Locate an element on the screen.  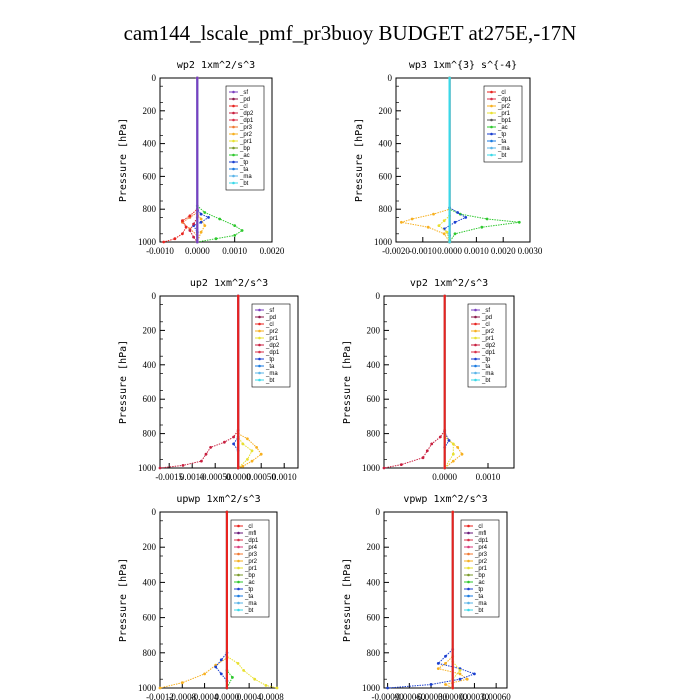
series-line-pr1 is located at coordinates (444, 160).